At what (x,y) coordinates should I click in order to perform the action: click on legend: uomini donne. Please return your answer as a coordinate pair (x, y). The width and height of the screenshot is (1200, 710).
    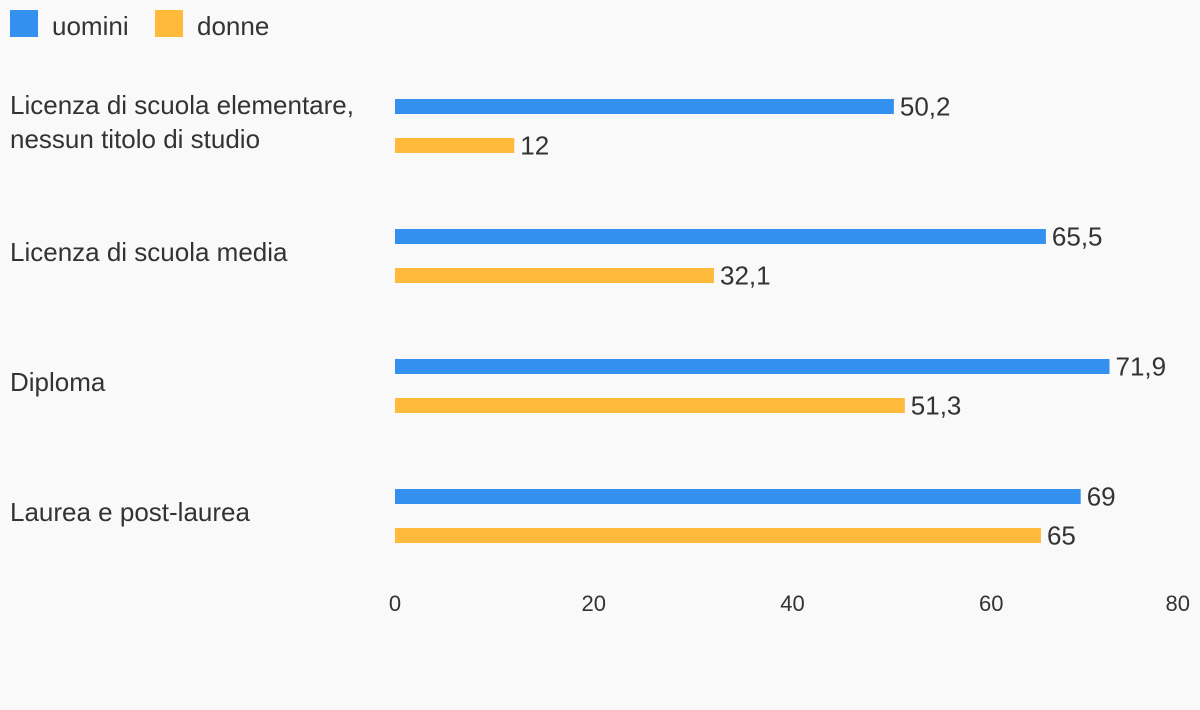
    Looking at the image, I should click on (139, 25).